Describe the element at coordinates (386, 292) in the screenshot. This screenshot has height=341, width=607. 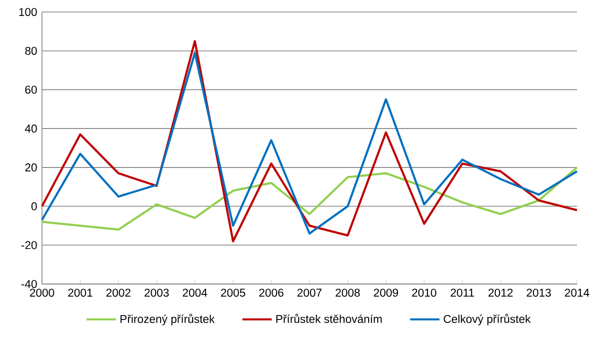
I see `x-tick-label: 2009` at that location.